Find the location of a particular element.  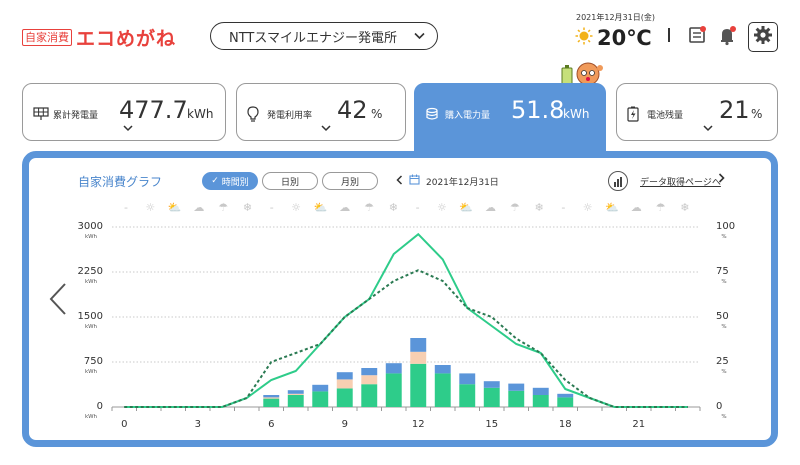

tab-label: 日別 is located at coordinates (289, 182).